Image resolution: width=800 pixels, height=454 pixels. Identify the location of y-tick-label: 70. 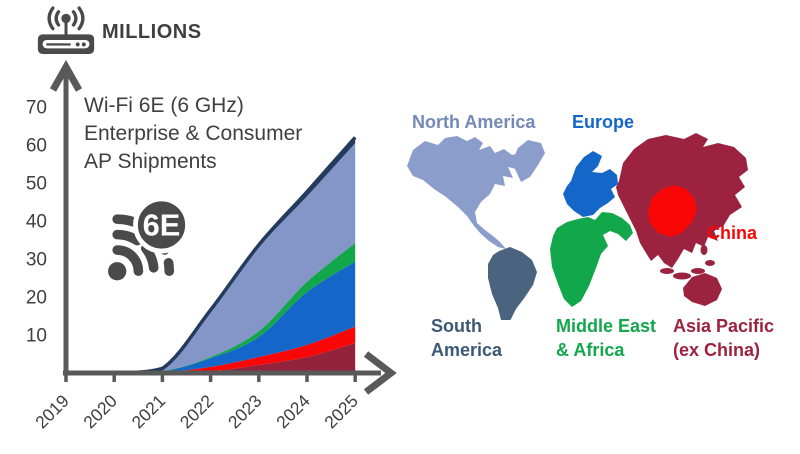
(36, 108).